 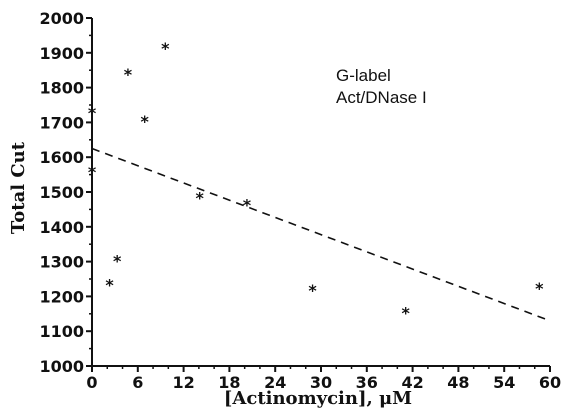 What do you see at coordinates (61, 18) in the screenshot?
I see `y-tick-label: 2000` at bounding box center [61, 18].